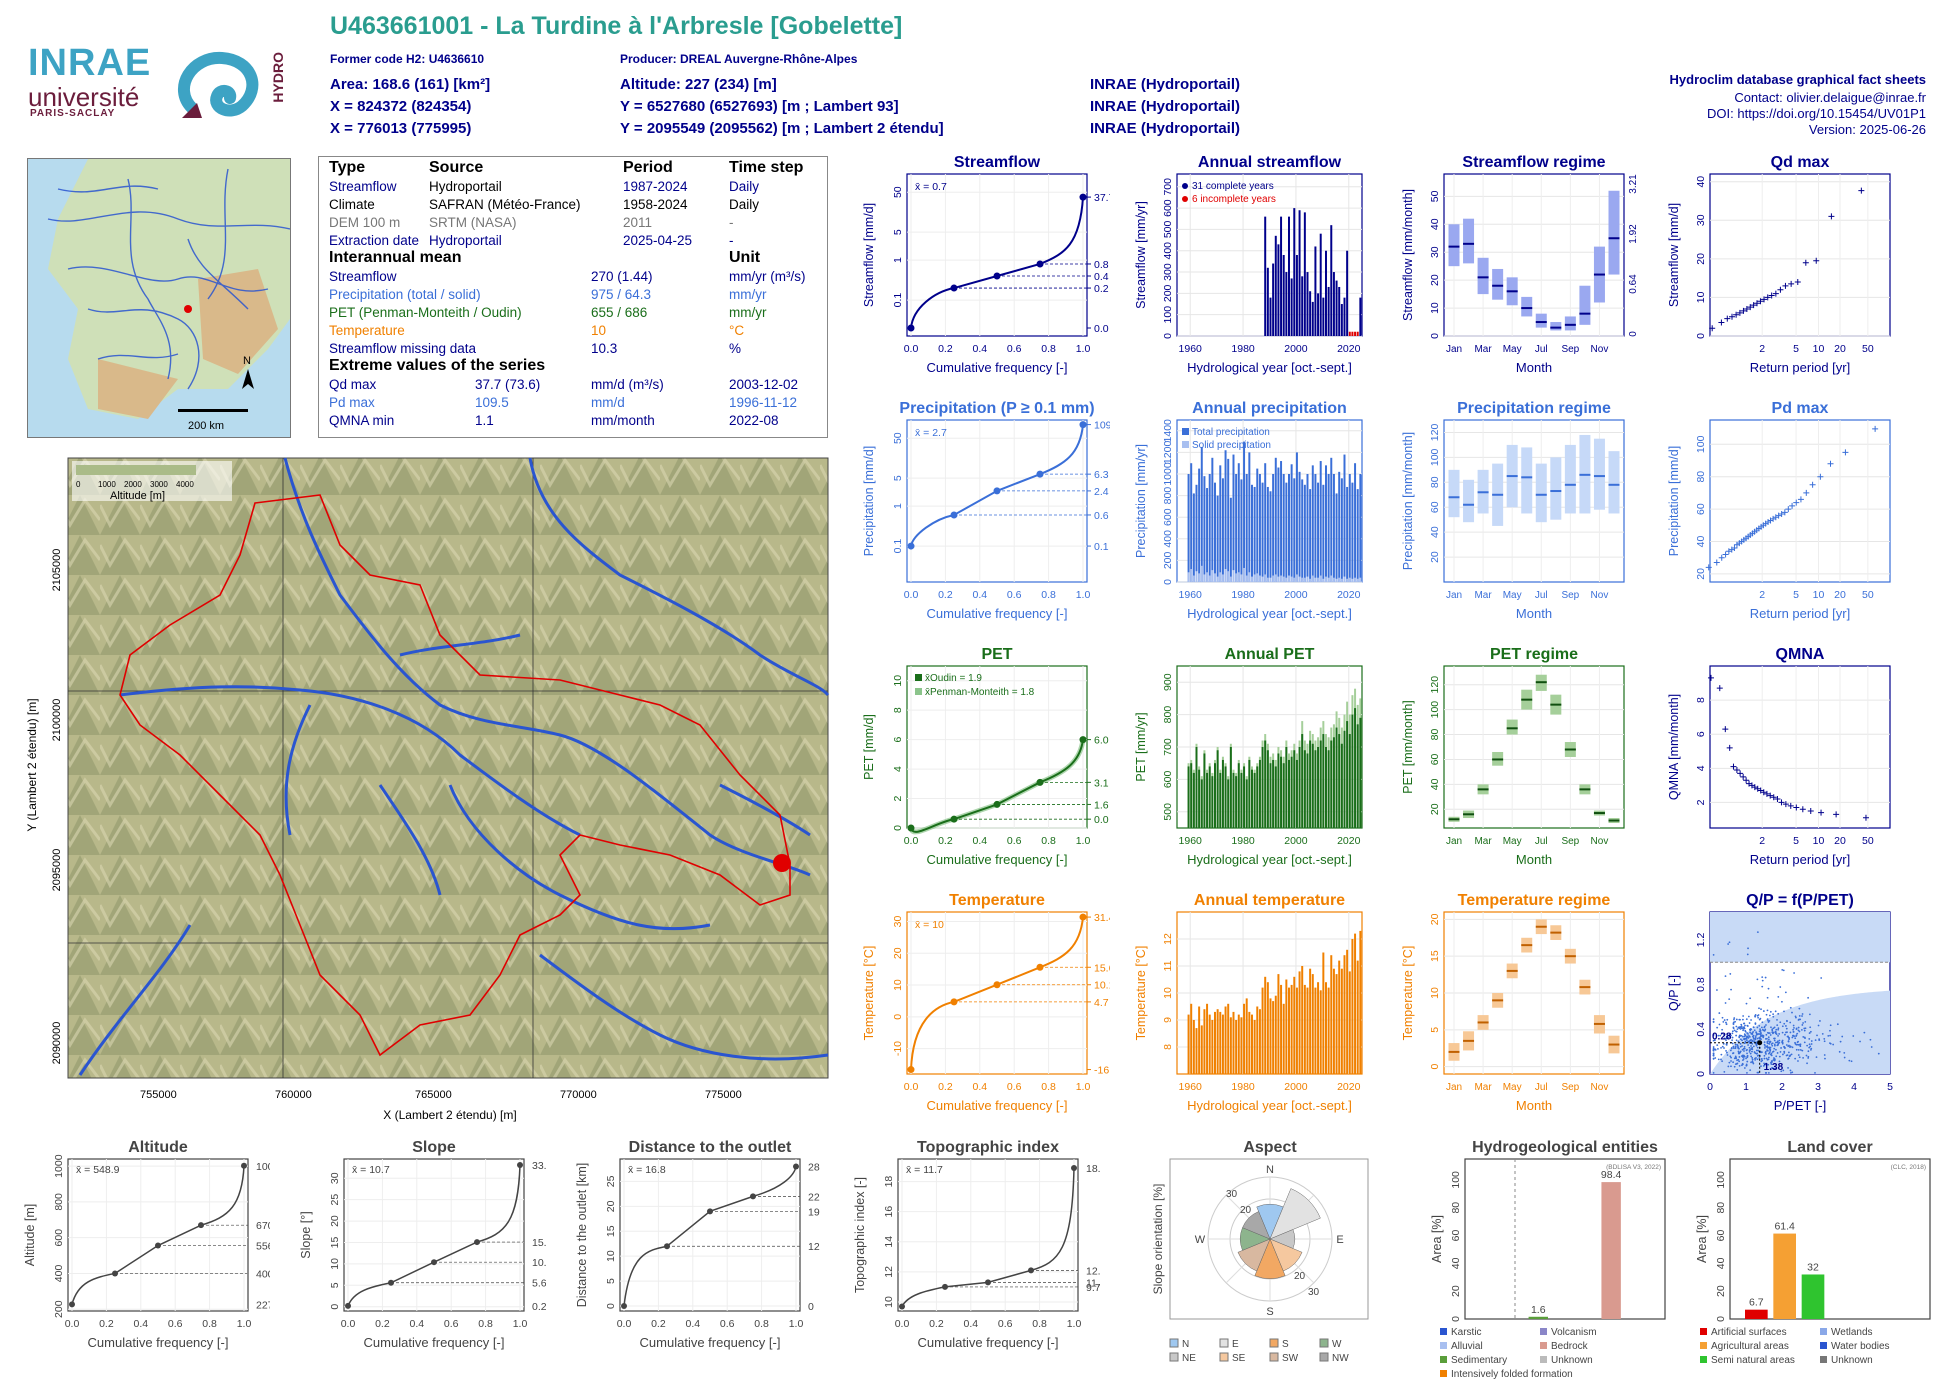 The image size is (1960, 1386). What do you see at coordinates (1243, 841) in the screenshot?
I see `annual_pet-xtick: 1980` at bounding box center [1243, 841].